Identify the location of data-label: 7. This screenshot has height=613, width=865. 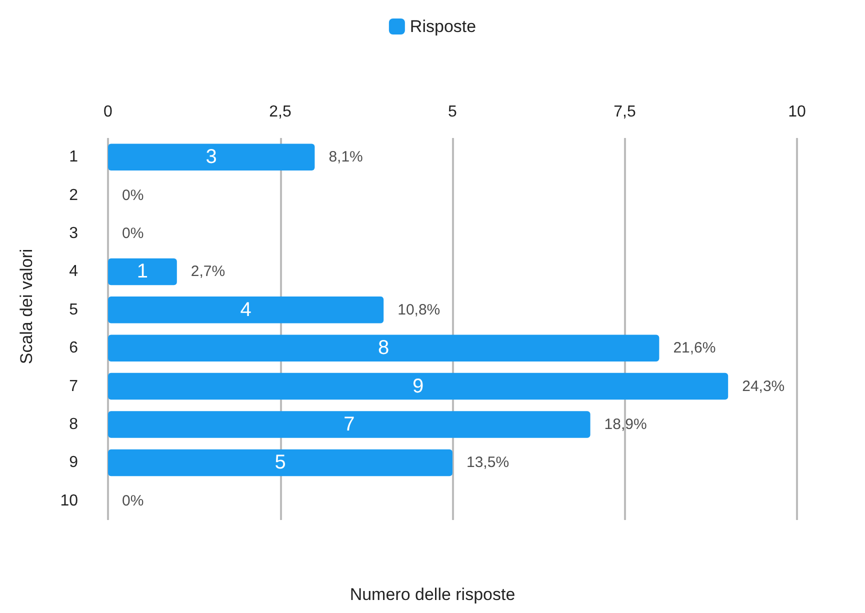
(349, 425).